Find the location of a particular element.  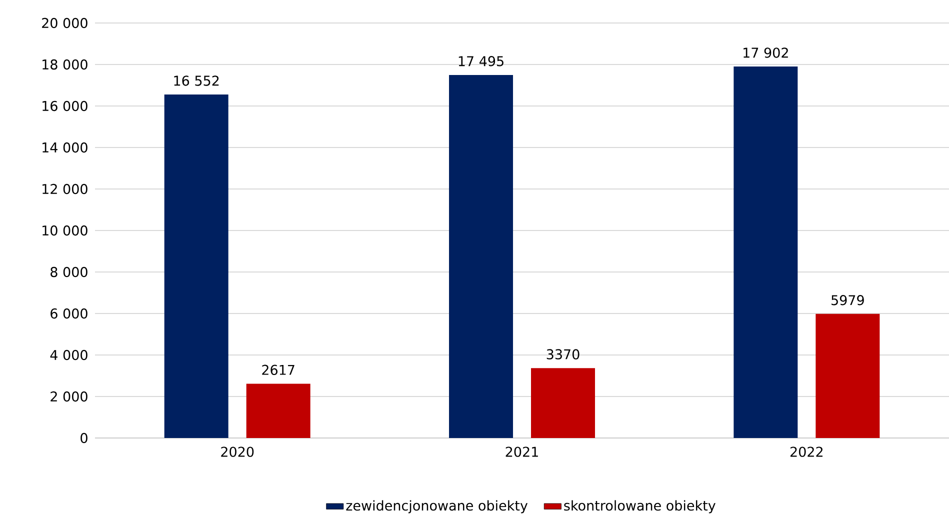

y-tick-label: 0 is located at coordinates (84, 438).